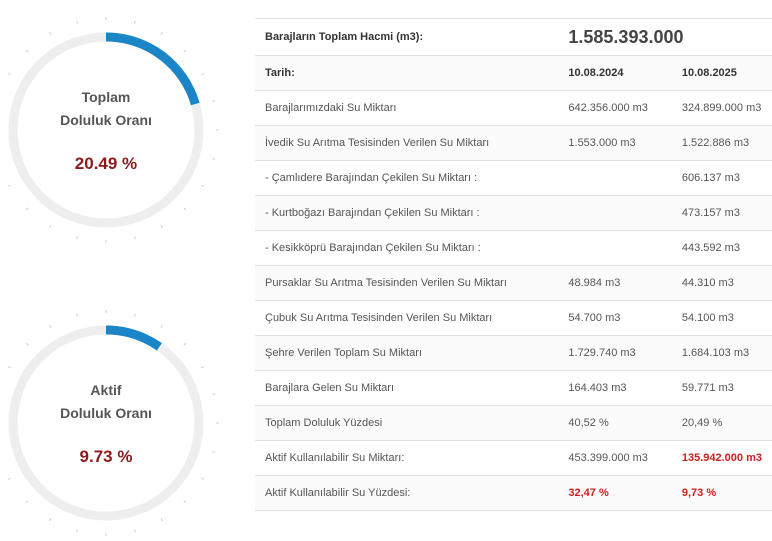 The image size is (772, 541). What do you see at coordinates (721, 108) in the screenshot?
I see `row-value-2025: 324.899.000 m3` at bounding box center [721, 108].